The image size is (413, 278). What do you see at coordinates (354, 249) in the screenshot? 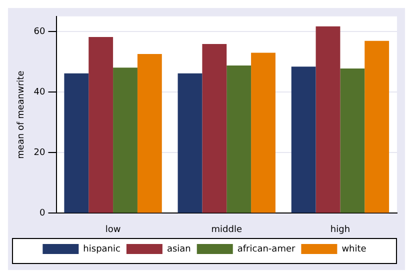
I see `legend-label: white` at bounding box center [354, 249].